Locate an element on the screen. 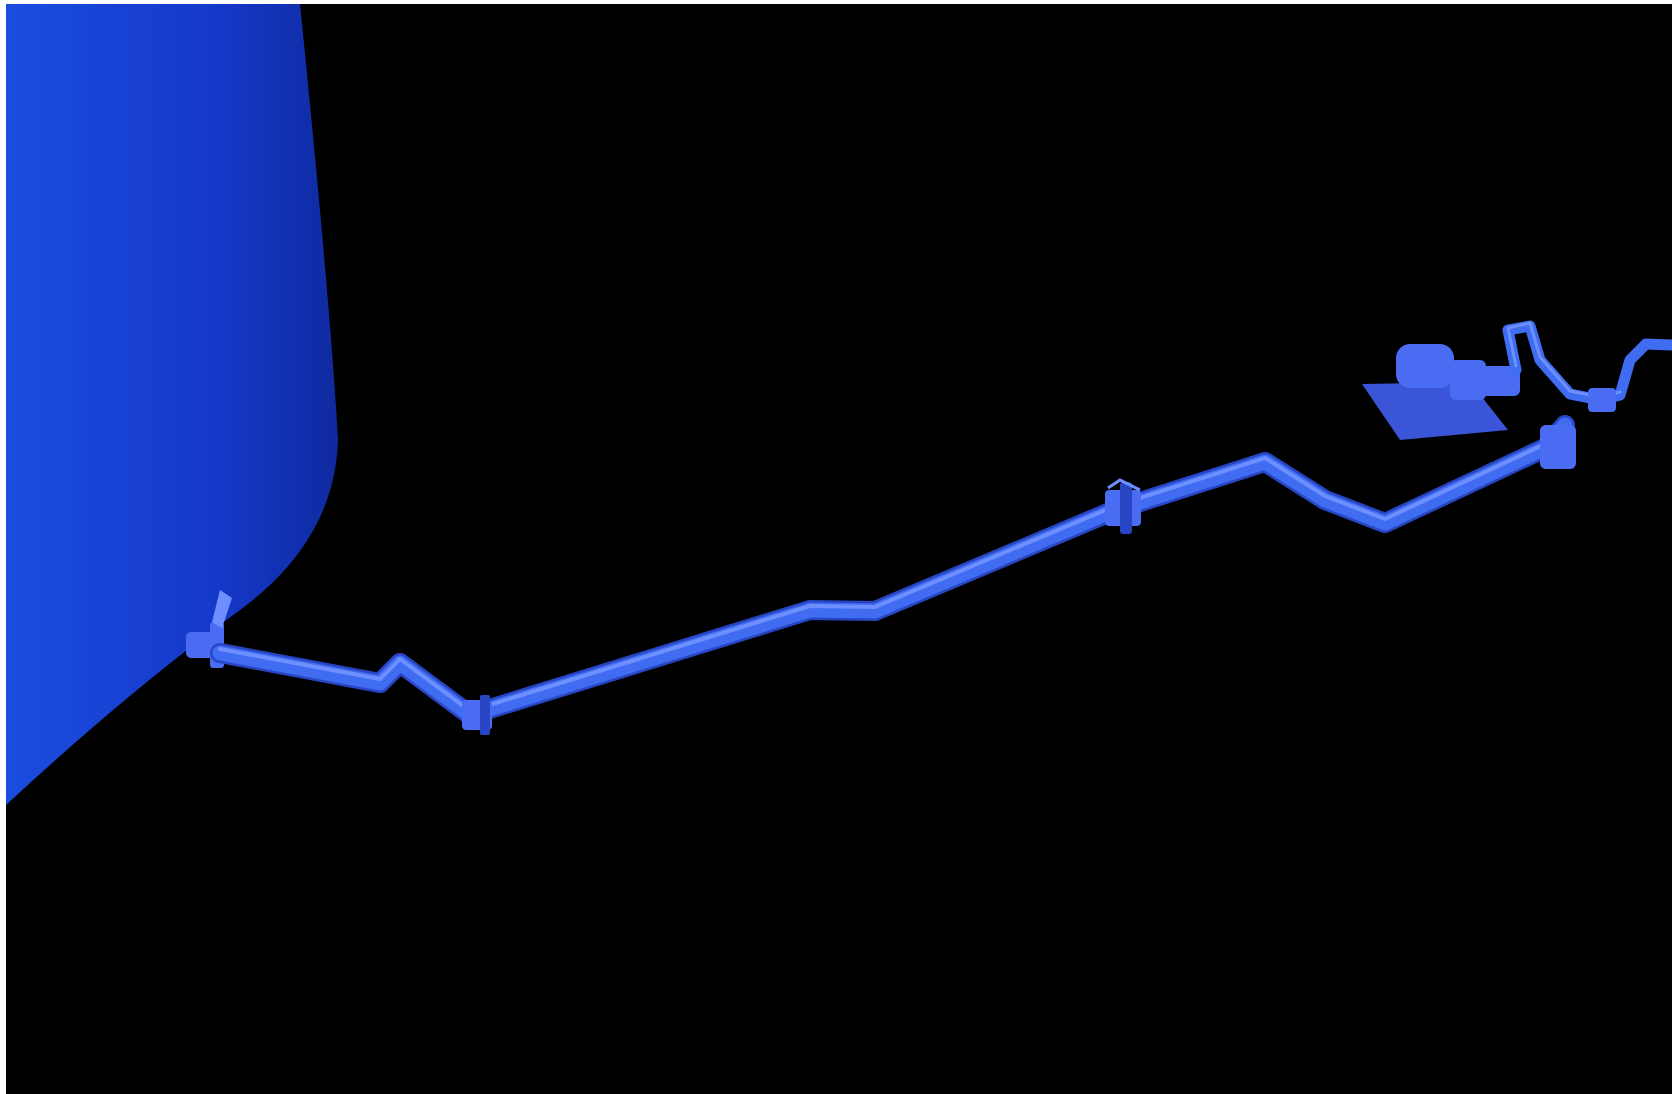 The height and width of the screenshot is (1094, 1672). discharge-valve is located at coordinates (1578, 428).